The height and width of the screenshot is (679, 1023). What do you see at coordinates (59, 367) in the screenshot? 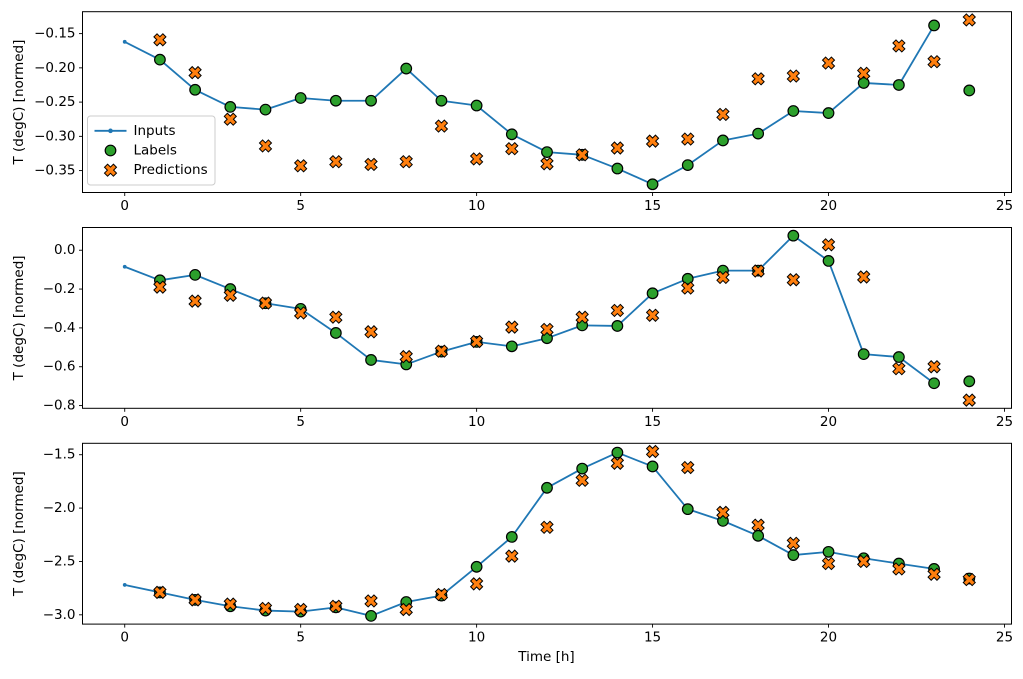
I see `y-tick-label: −0.6` at bounding box center [59, 367].